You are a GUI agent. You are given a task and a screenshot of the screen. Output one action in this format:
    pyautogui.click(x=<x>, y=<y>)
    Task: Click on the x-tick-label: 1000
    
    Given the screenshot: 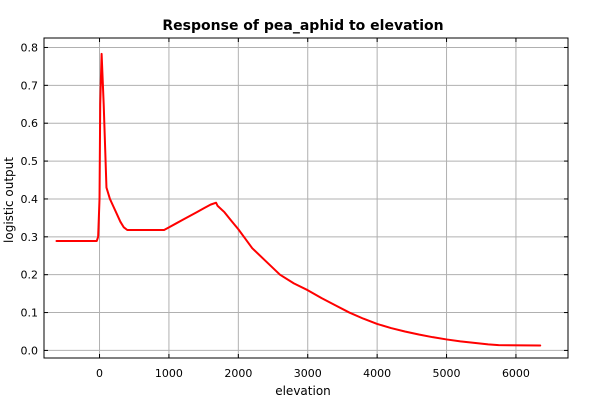 What is the action you would take?
    pyautogui.click(x=169, y=373)
    